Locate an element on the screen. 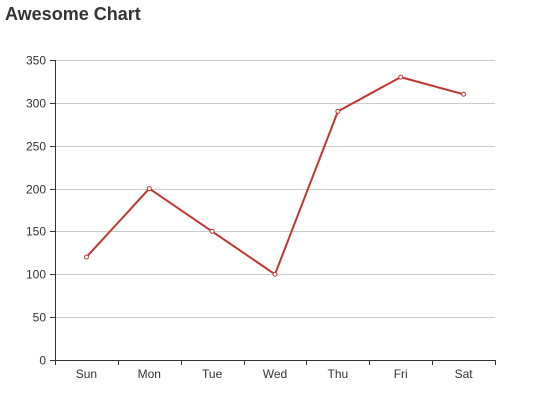 This screenshot has height=420, width=550. y-tick-label-50: 50 is located at coordinates (40, 318).